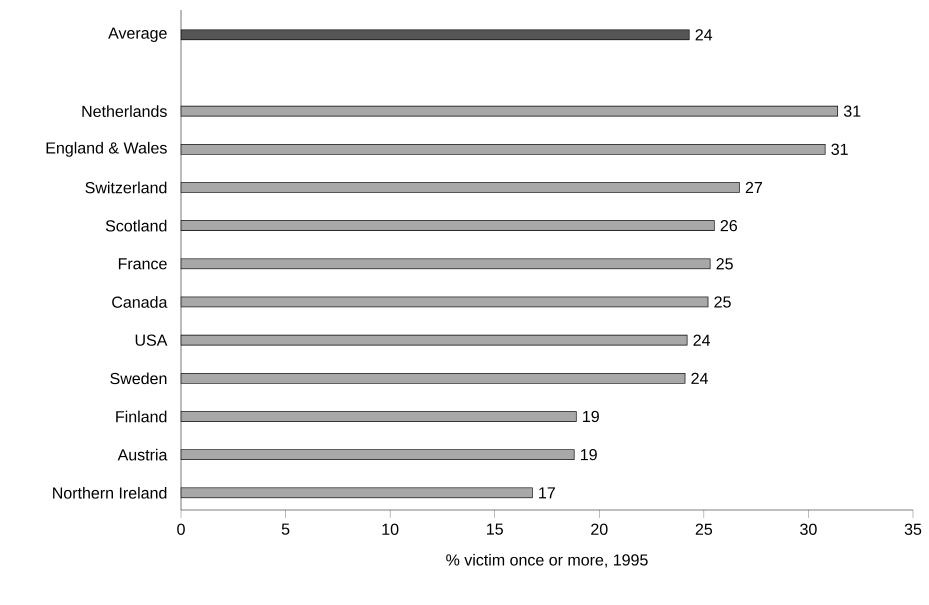 The height and width of the screenshot is (605, 929). Describe the element at coordinates (136, 226) in the screenshot. I see `y-tick-label: Scotland` at that location.